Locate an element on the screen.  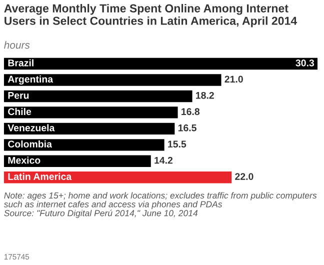
data-label: 18.2 is located at coordinates (205, 95).